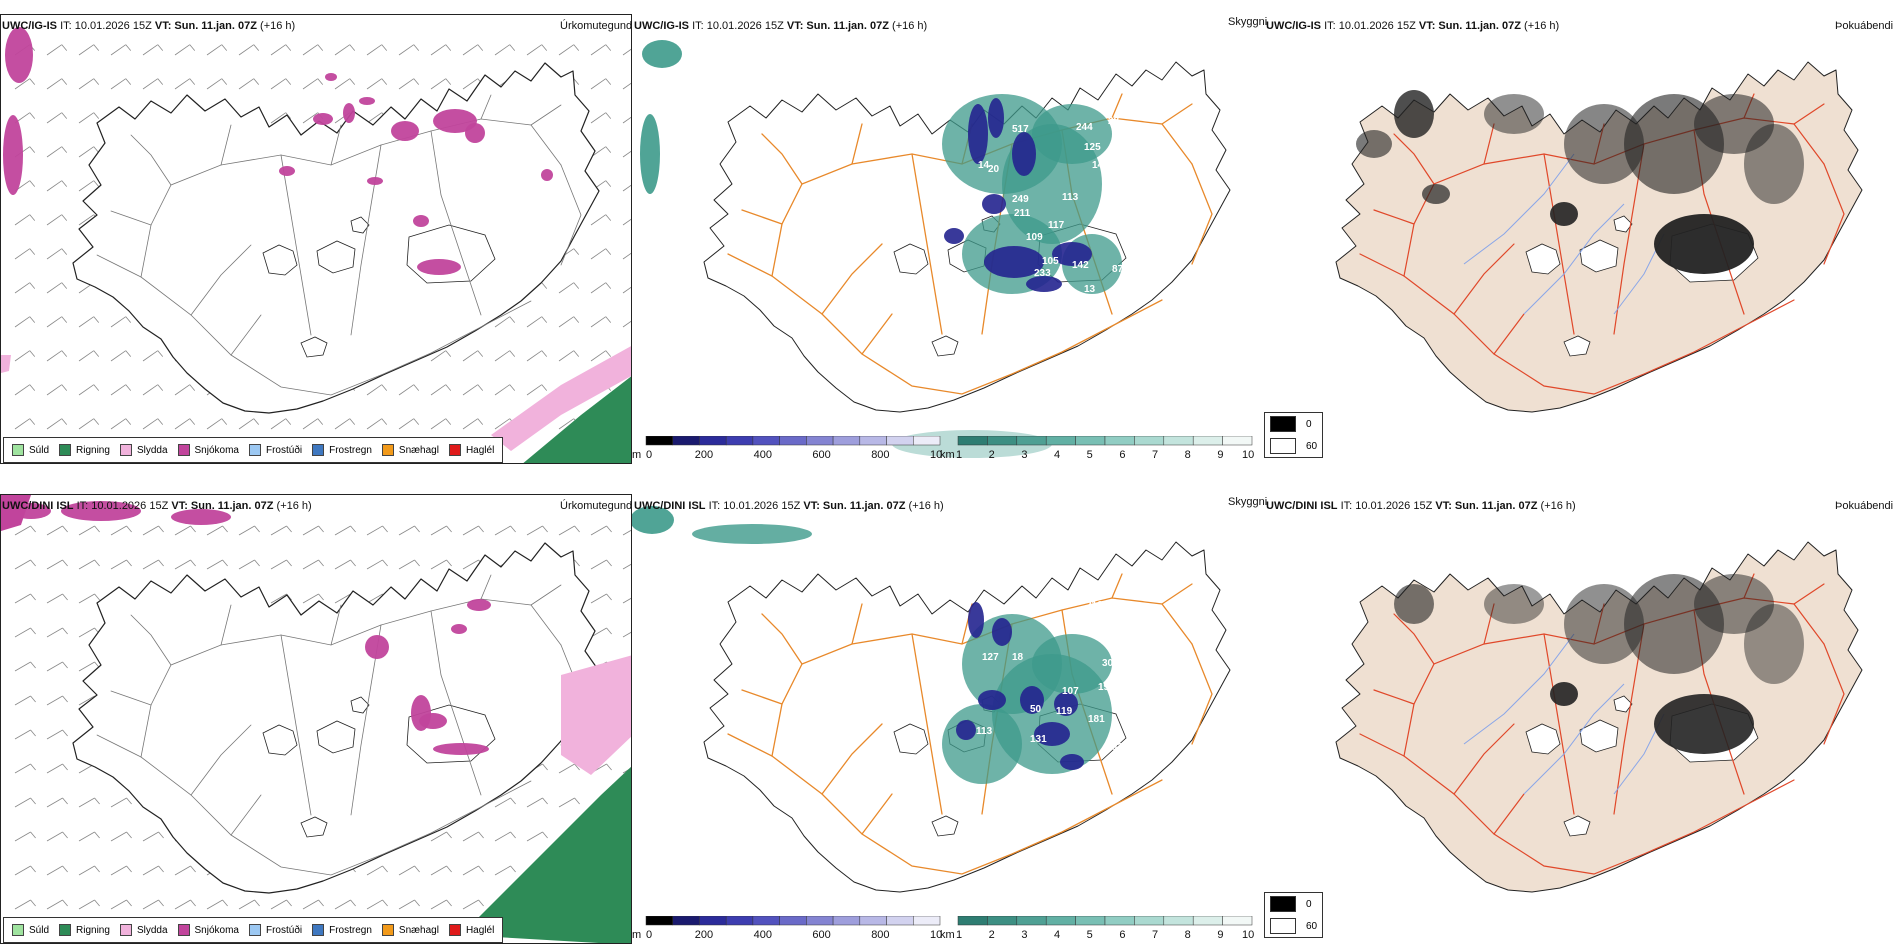 This screenshot has width=1900, height=950. I want to click on panel-name-vis-row1: Skyggni, so click(1248, 22).